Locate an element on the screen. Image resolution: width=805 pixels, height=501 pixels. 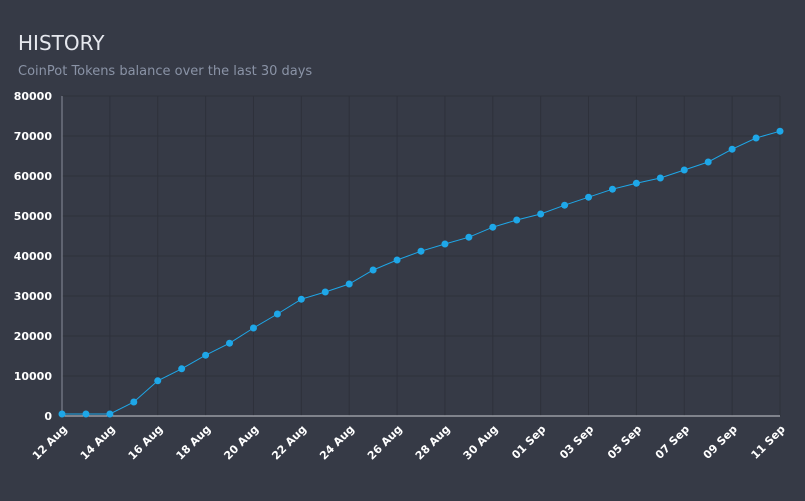
x-tick-label: 07 Sep is located at coordinates (672, 442).